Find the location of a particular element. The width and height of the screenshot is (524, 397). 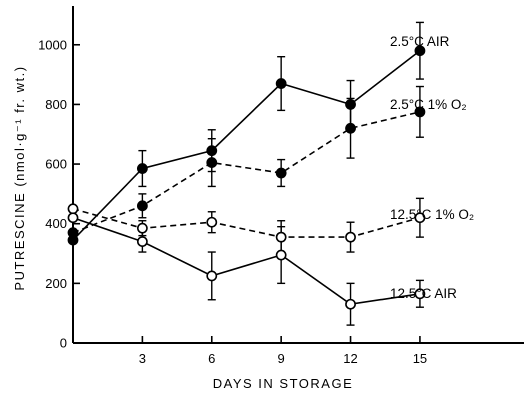

y-tick-label-1000: 1000 is located at coordinates (52, 44).